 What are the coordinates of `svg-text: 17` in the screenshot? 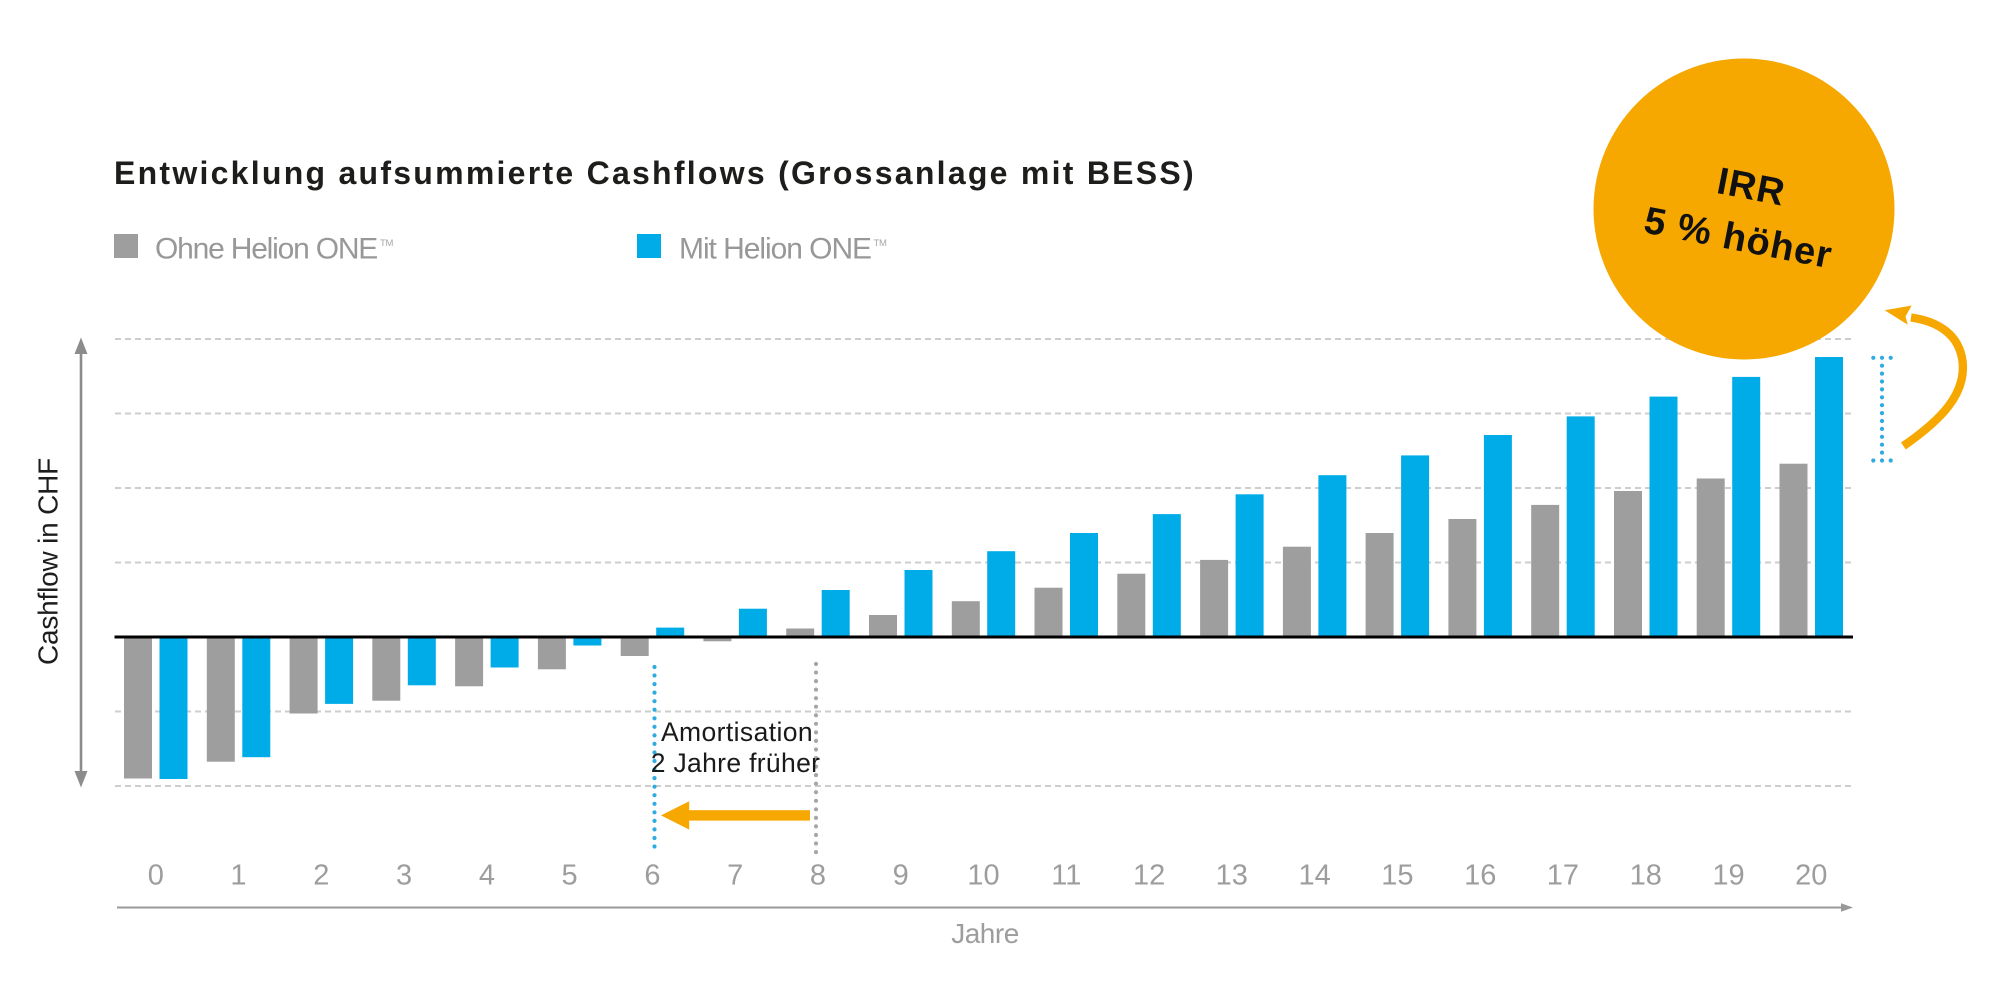 It's located at (1563, 876).